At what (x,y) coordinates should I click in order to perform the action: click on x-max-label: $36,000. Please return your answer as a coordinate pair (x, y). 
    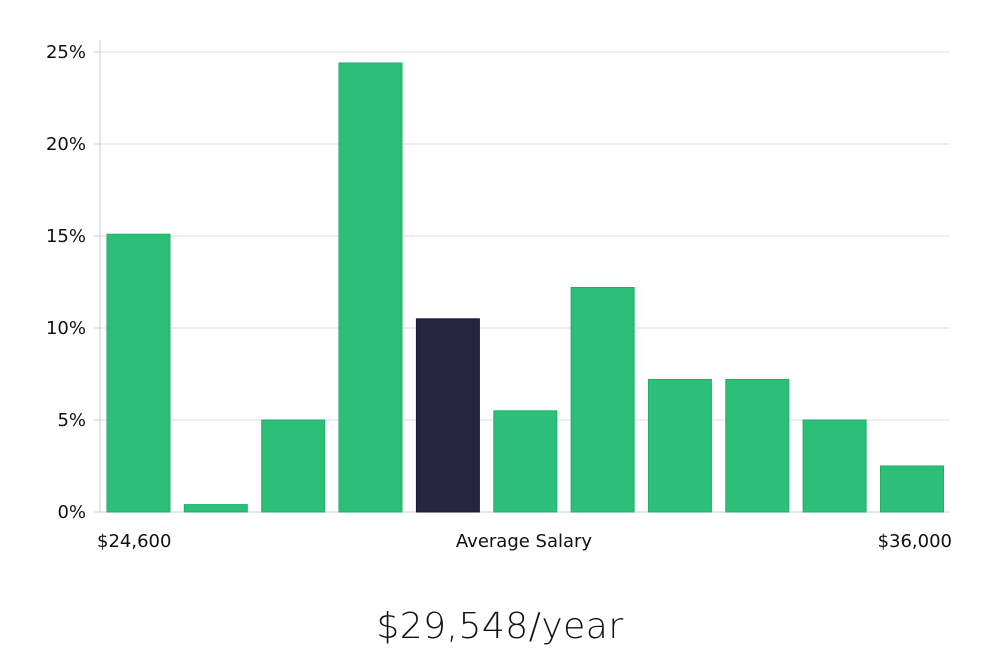
    Looking at the image, I should click on (915, 541).